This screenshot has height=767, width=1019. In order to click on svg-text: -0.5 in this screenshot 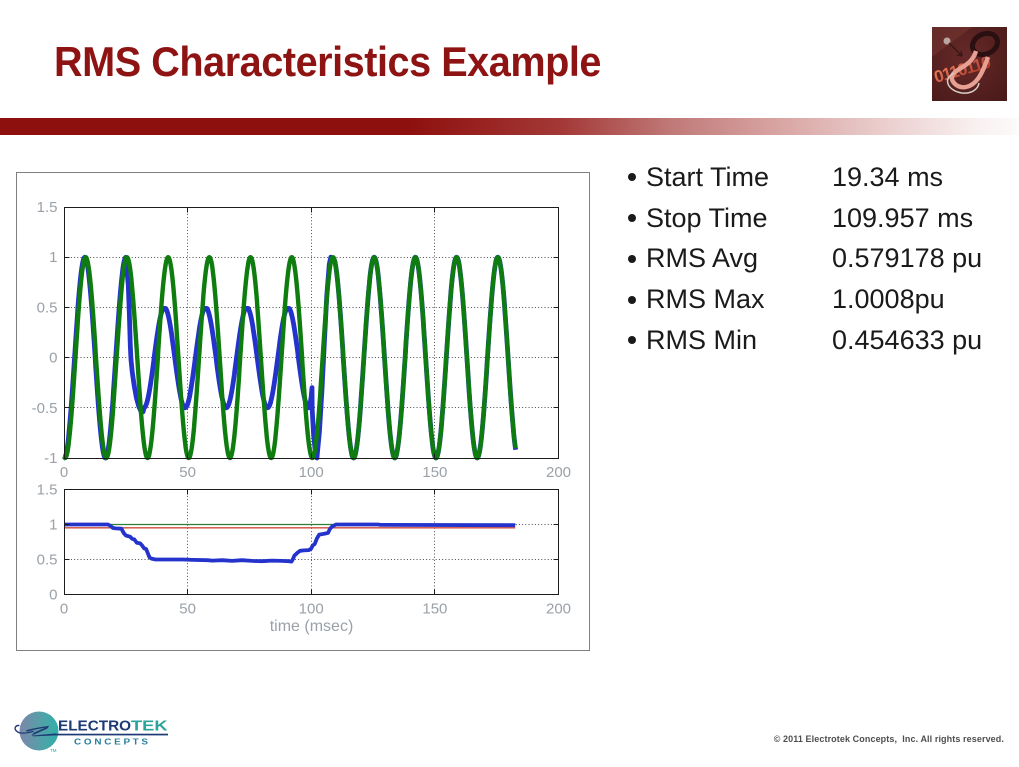, I will do `click(45, 408)`.